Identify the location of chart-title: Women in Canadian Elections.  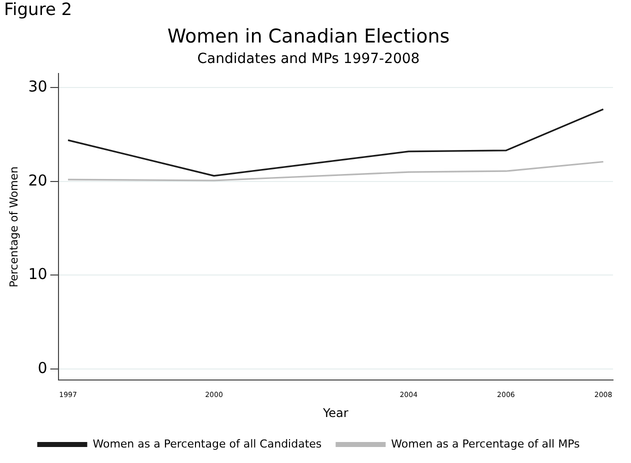
(308, 36).